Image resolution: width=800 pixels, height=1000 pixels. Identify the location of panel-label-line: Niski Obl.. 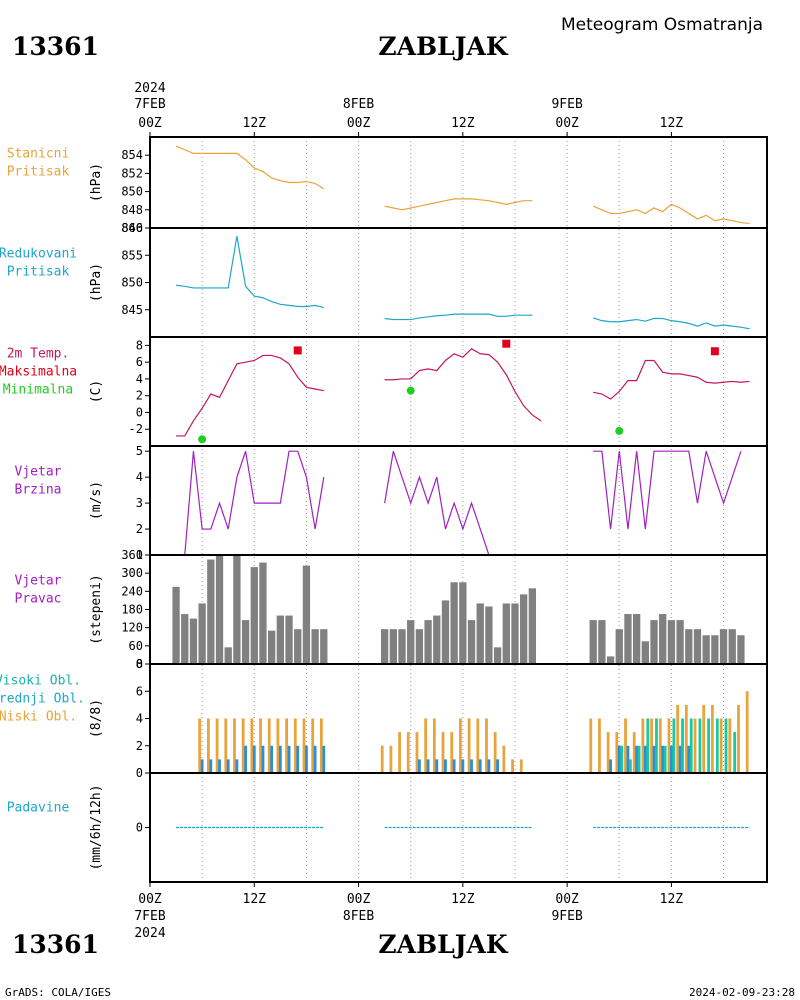
(38, 717).